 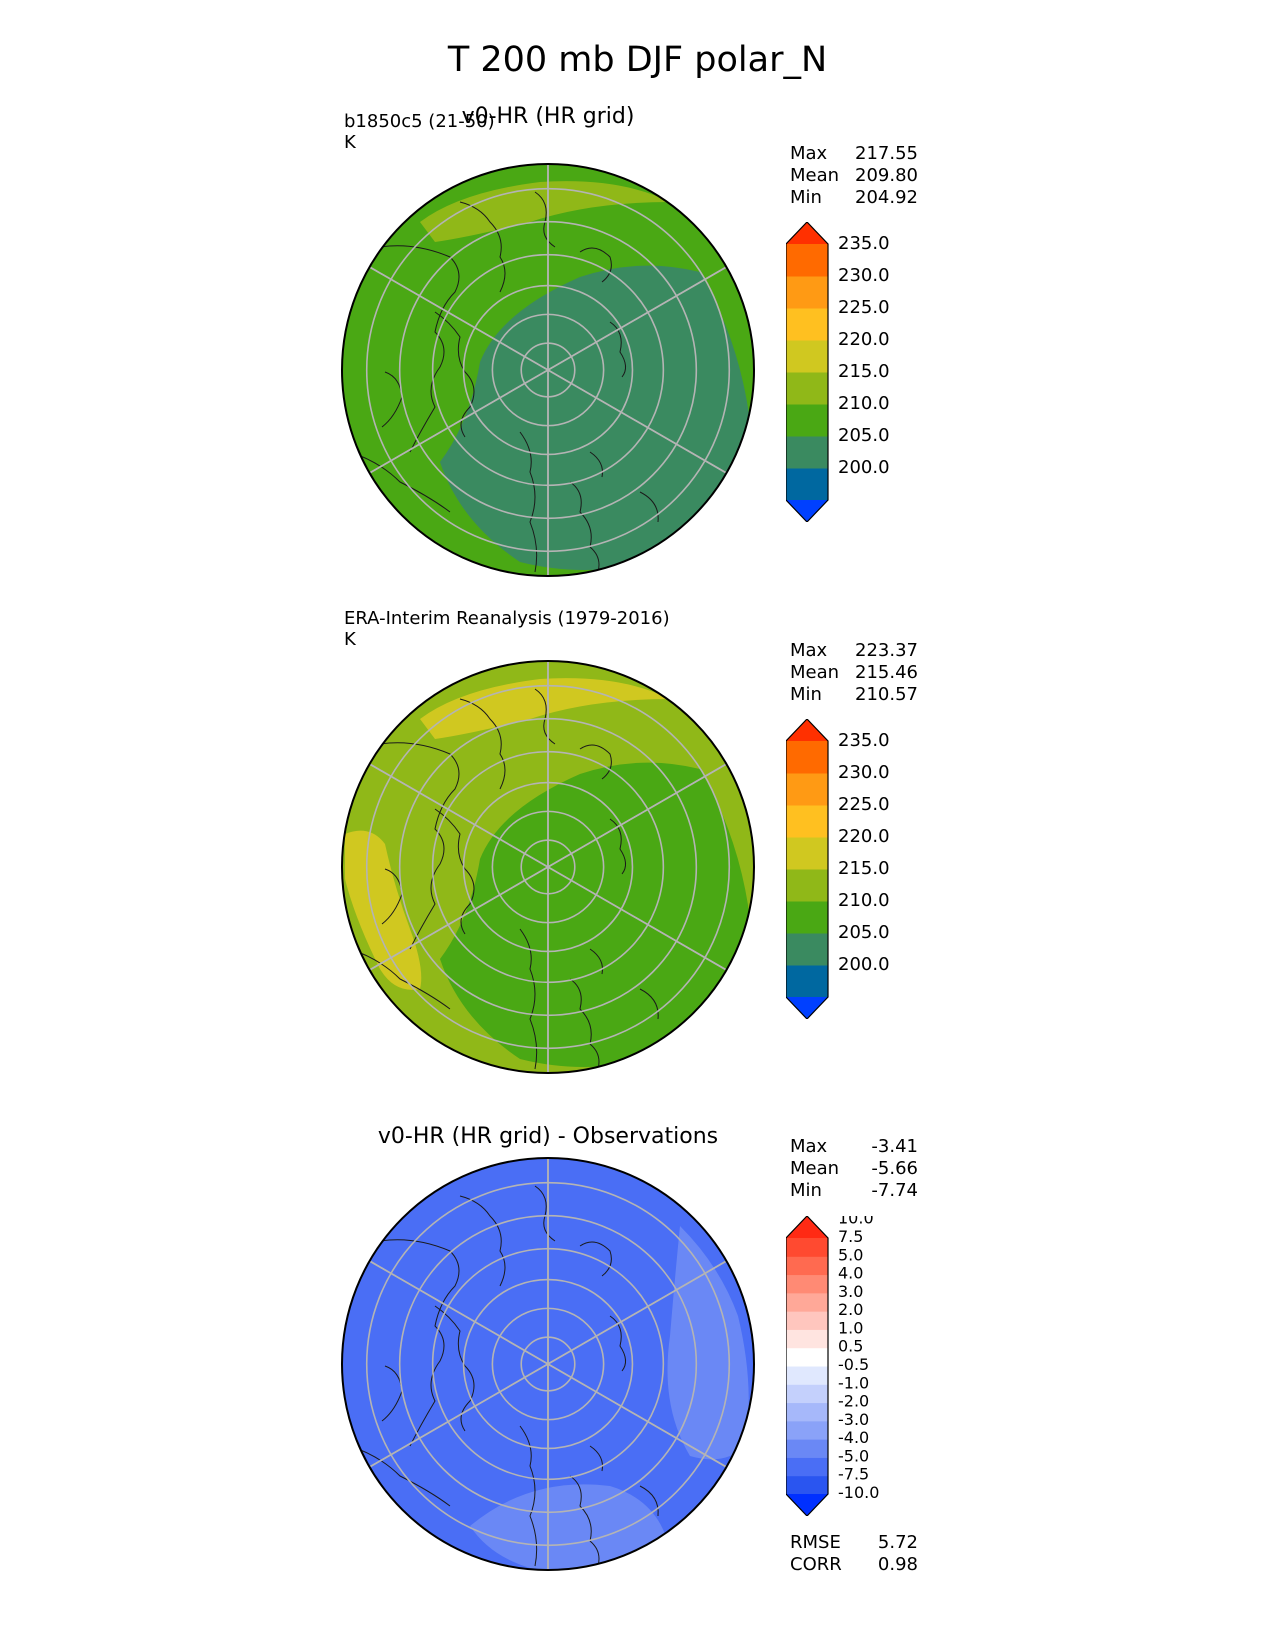 I want to click on panel-diff-metrics: RMSE 5.72 CORR 0.98, so click(x=854, y=1554).